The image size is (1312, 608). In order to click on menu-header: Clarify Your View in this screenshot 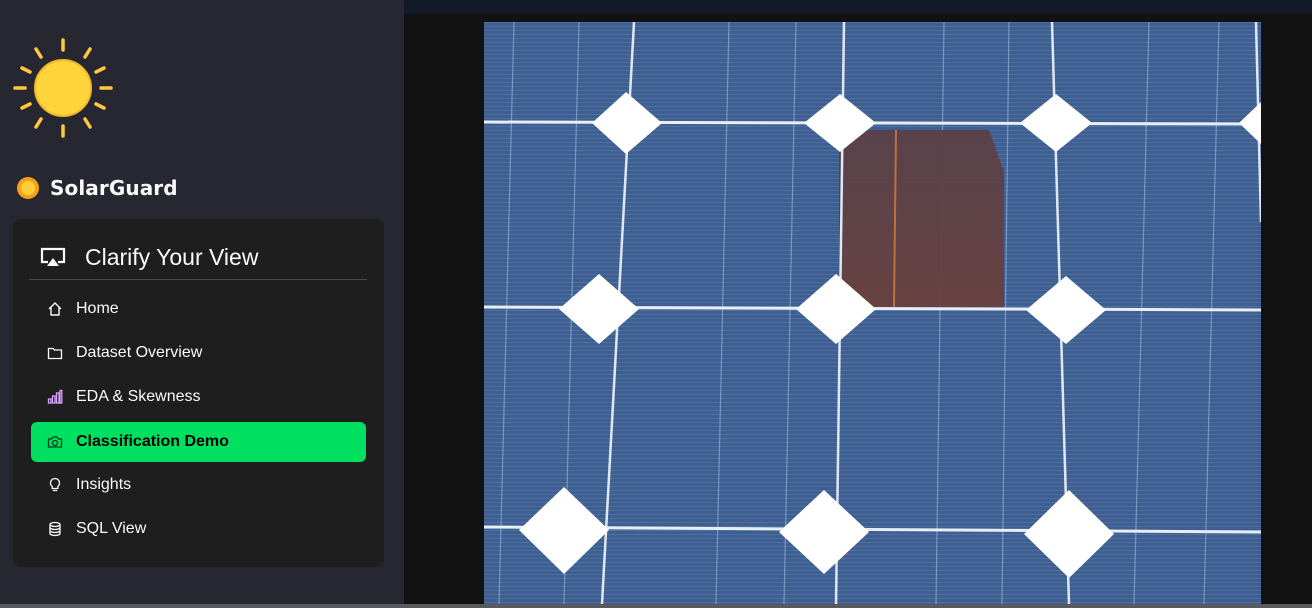, I will do `click(198, 257)`.